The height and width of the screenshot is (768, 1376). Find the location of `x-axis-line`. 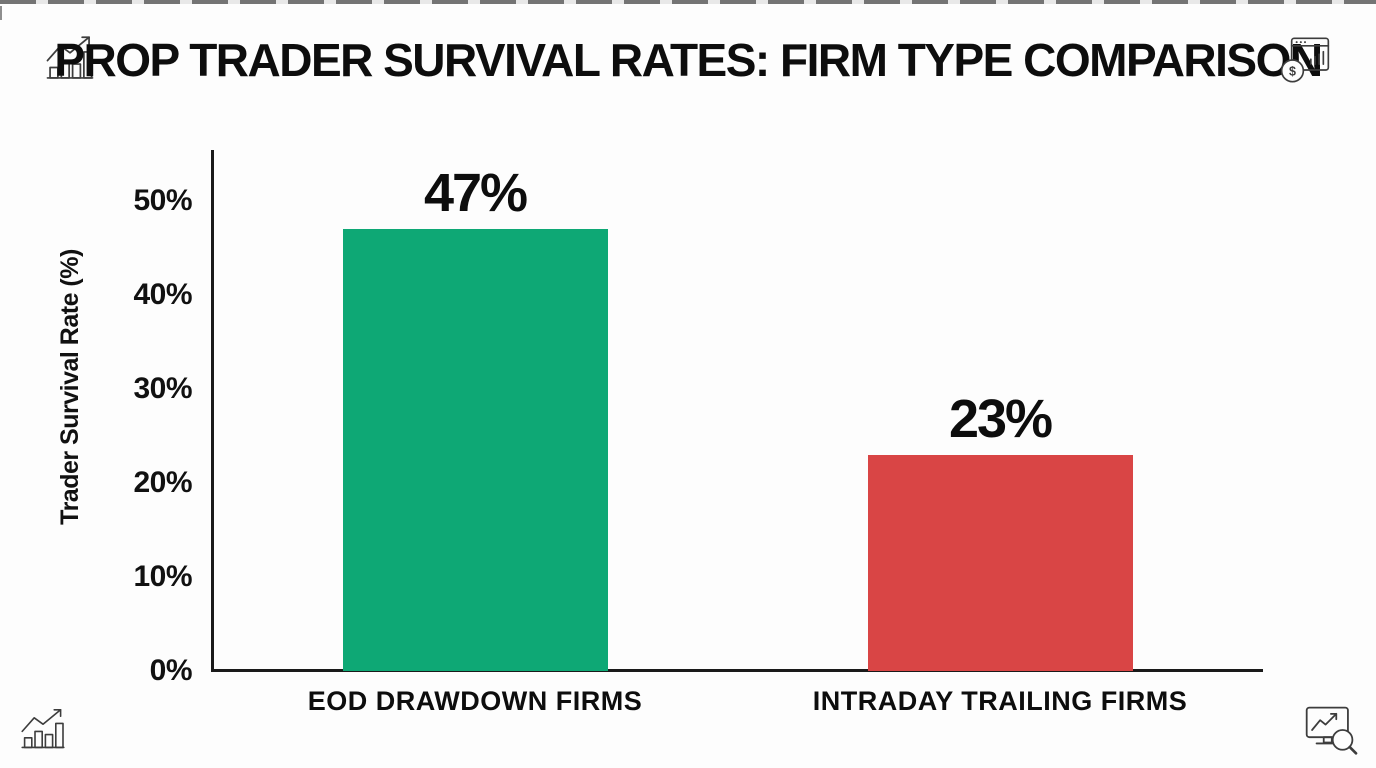

x-axis-line is located at coordinates (737, 670).